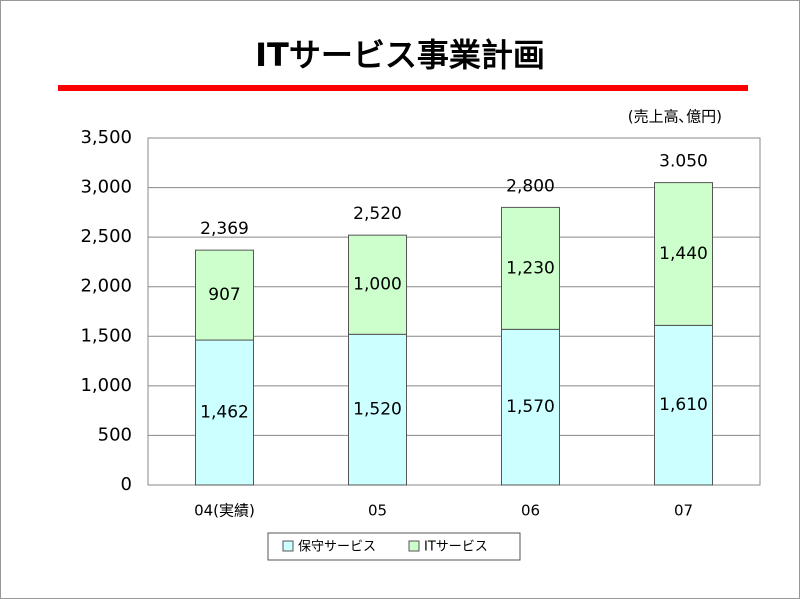 This screenshot has height=599, width=800. Describe the element at coordinates (337, 547) in the screenshot. I see `legend-label: 保守サービス` at that location.